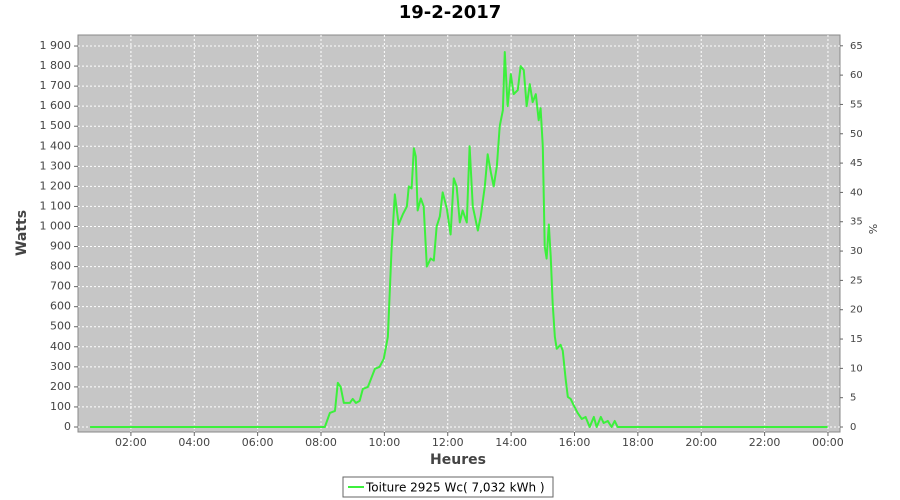  What do you see at coordinates (856, 368) in the screenshot?
I see `y2-tick-label: 10` at bounding box center [856, 368].